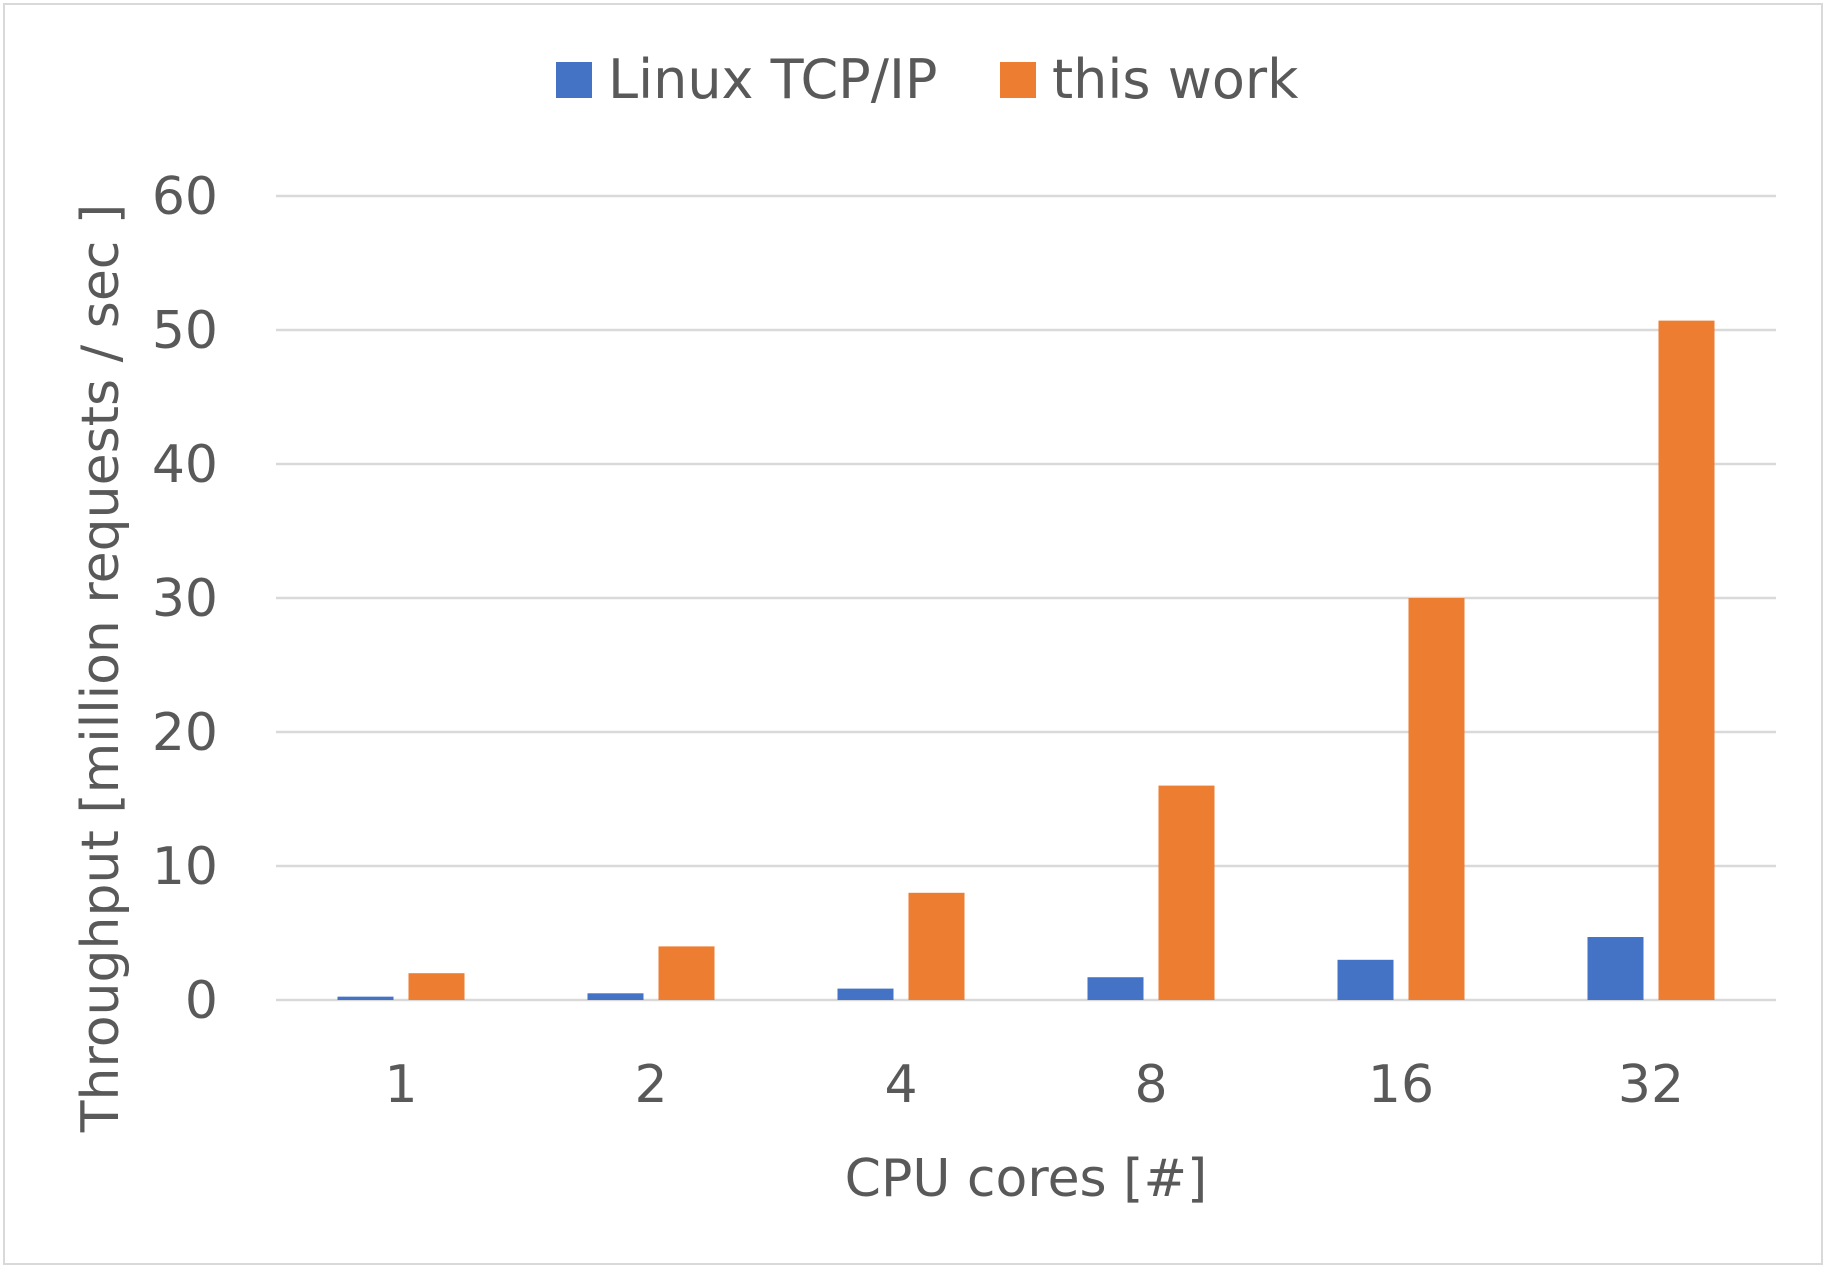  Describe the element at coordinates (650, 1085) in the screenshot. I see `x-tick-label: 2` at that location.